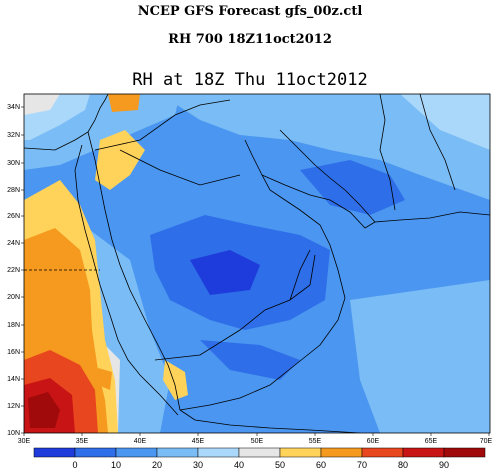  What do you see at coordinates (198, 441) in the screenshot?
I see `lon-label-45e: 45E` at bounding box center [198, 441].